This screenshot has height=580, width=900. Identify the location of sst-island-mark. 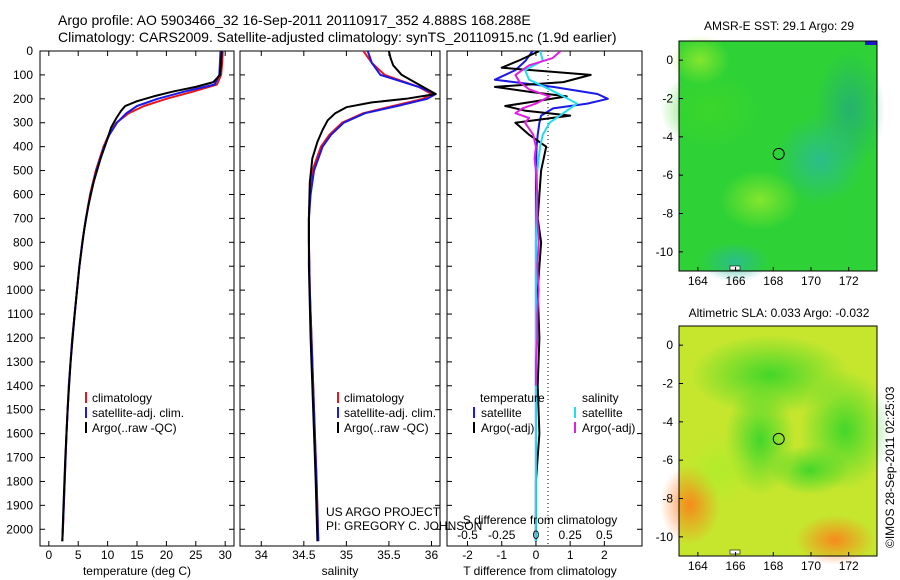
(735, 268).